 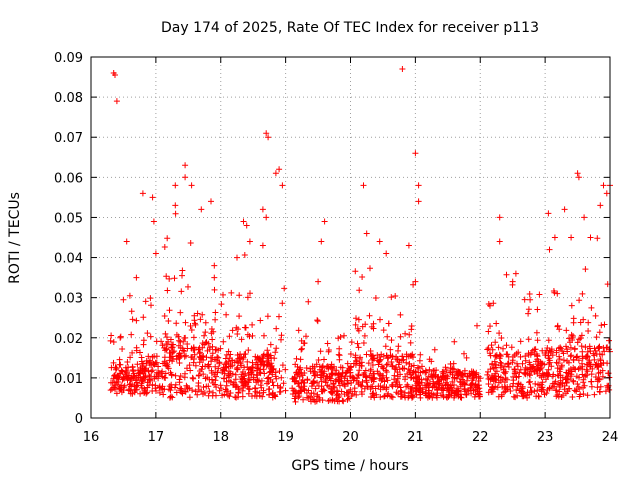 What do you see at coordinates (415, 437) in the screenshot?
I see `x-tick-label: 21` at bounding box center [415, 437].